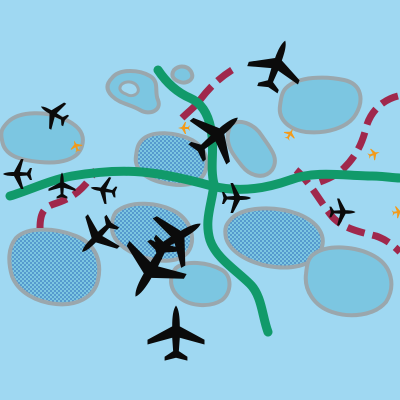 Image resolution: width=400 pixels, height=400 pixels. Describe the element at coordinates (206, 94) in the screenshot. I see `road-top-center` at that location.